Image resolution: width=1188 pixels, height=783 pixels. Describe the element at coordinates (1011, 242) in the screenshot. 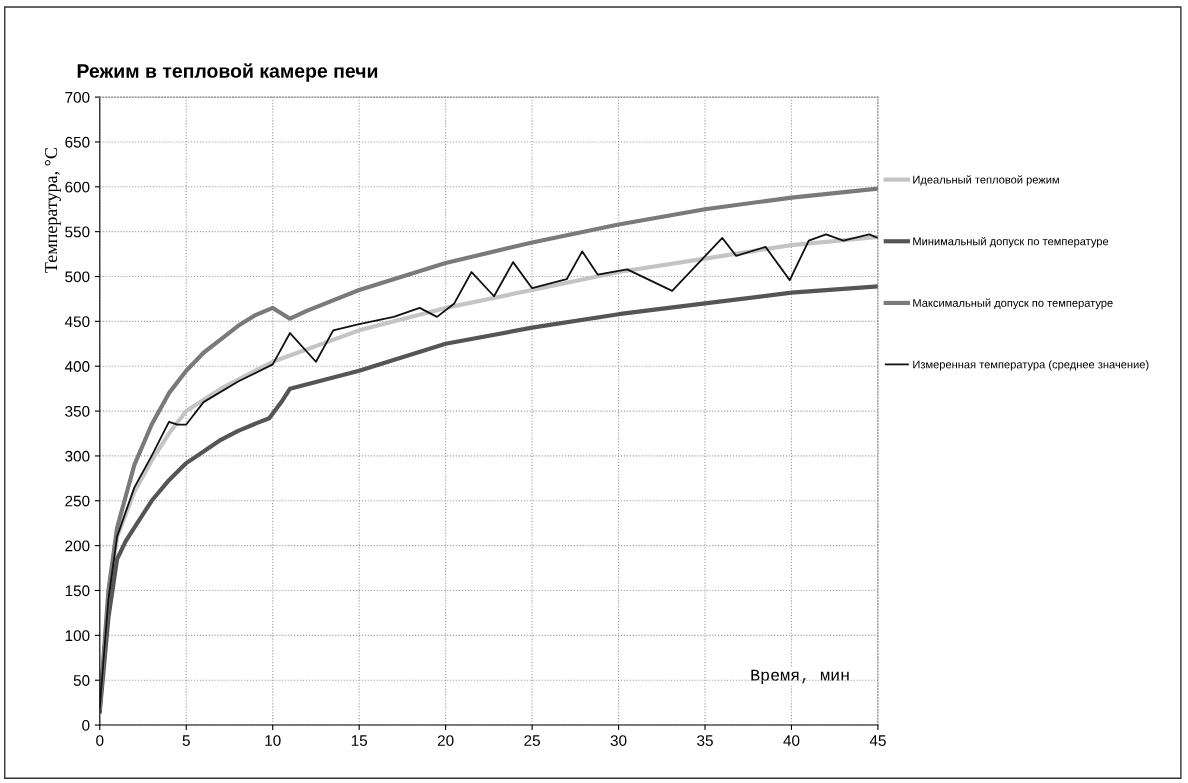

I see `legend-label: Минимальный допуск по температуре` at that location.